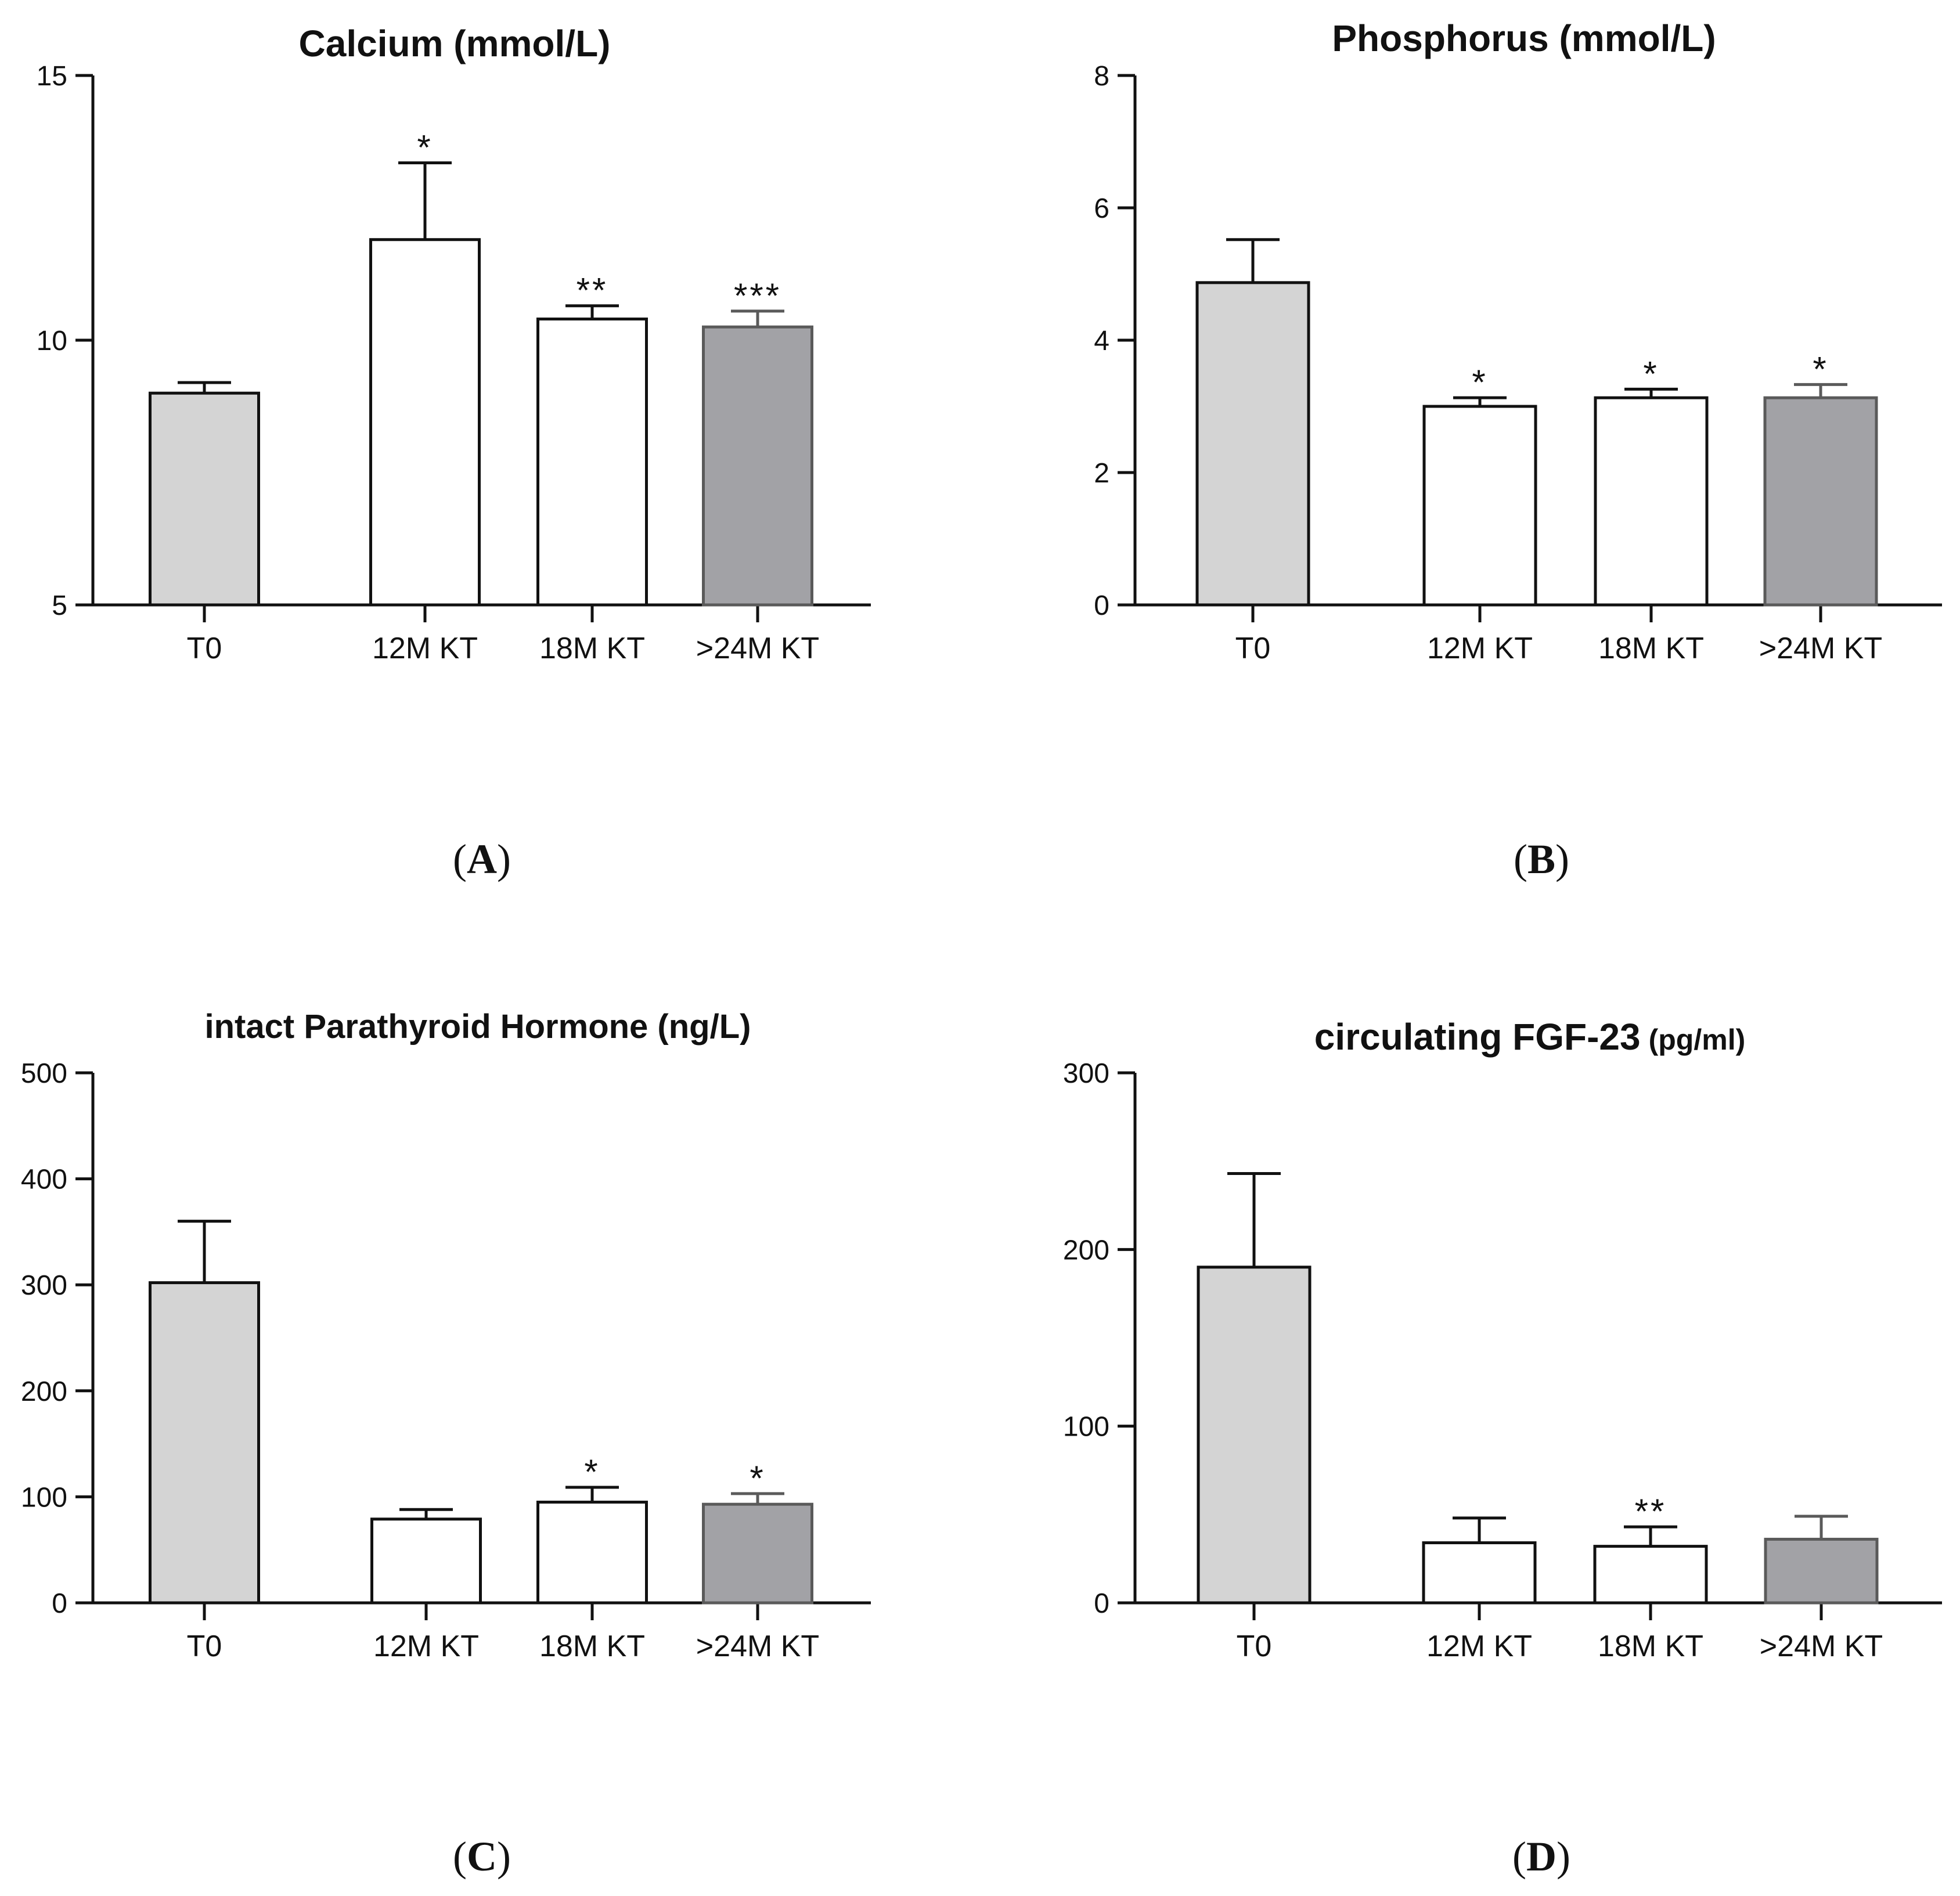  Describe the element at coordinates (1542, 859) in the screenshot. I see `panel-label: (B)` at that location.